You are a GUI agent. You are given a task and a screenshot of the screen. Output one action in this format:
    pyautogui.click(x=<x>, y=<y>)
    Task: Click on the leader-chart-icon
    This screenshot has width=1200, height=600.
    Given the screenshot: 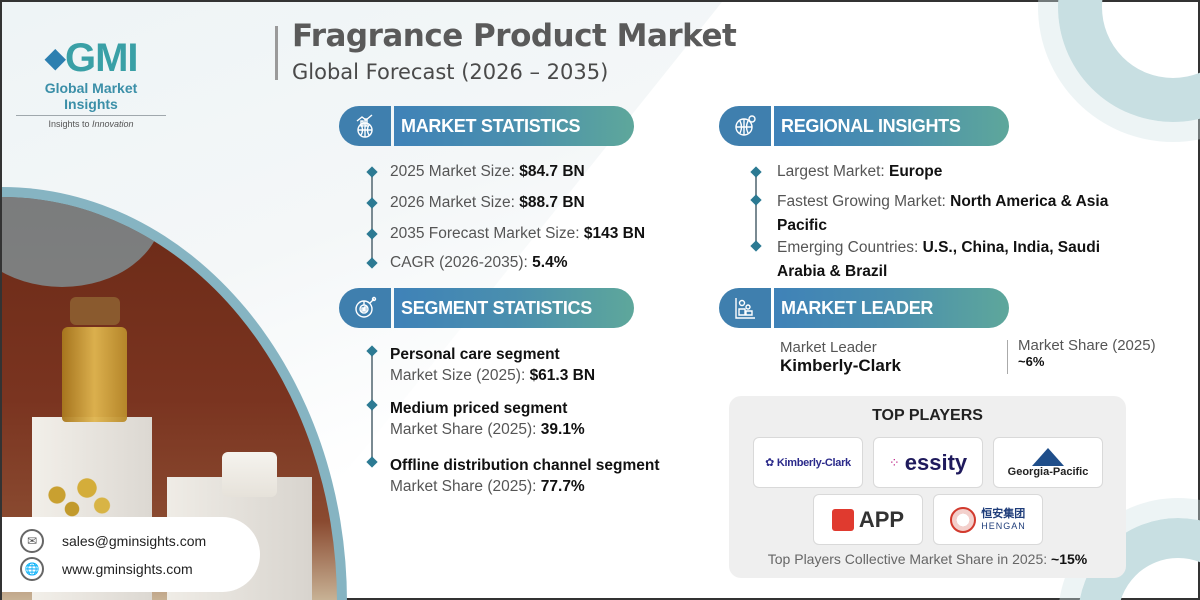 What is the action you would take?
    pyautogui.click(x=745, y=308)
    